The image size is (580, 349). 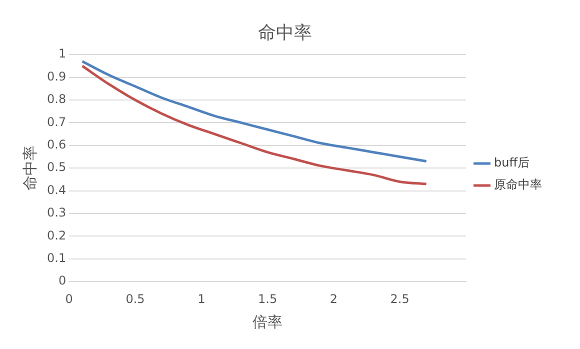 I want to click on y-tick-label: 0.2, so click(x=56, y=235).